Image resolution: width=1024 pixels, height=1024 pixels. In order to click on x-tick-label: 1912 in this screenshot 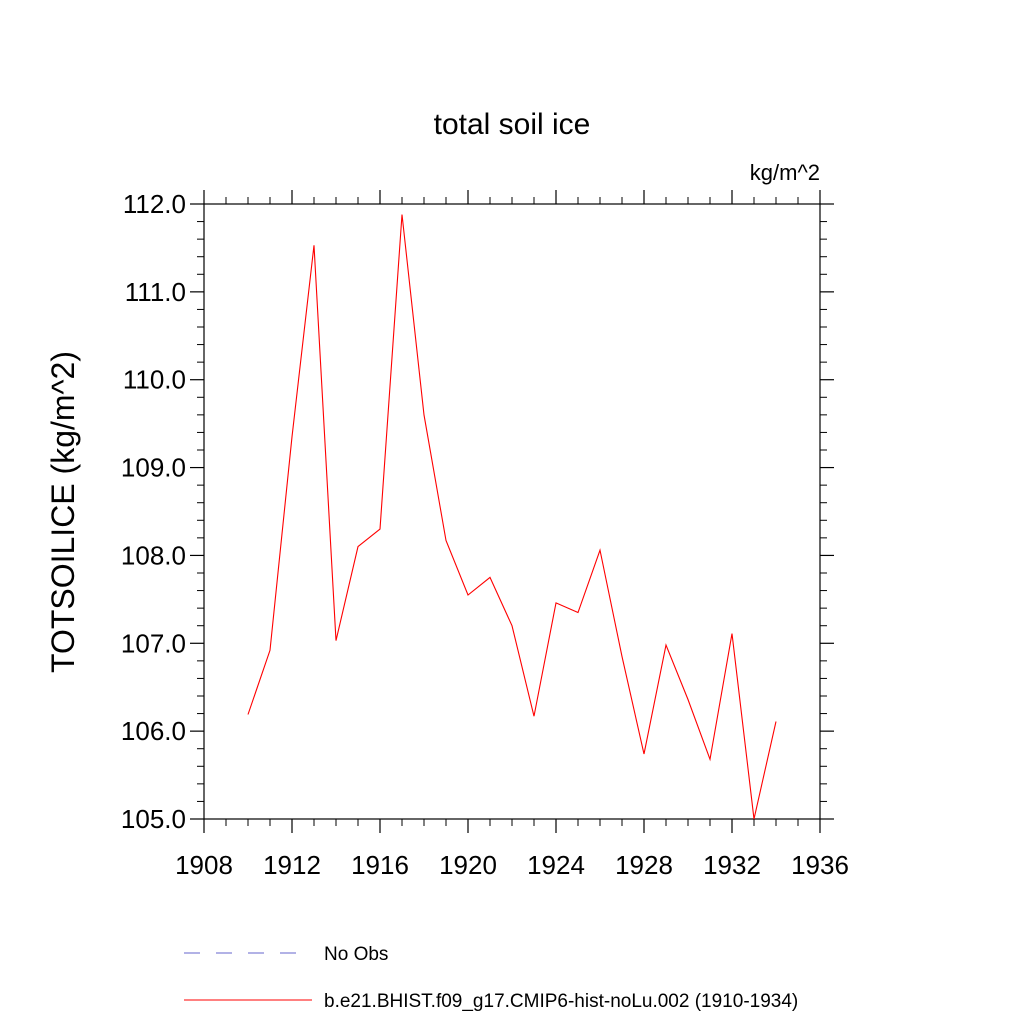, I will do `click(292, 865)`.